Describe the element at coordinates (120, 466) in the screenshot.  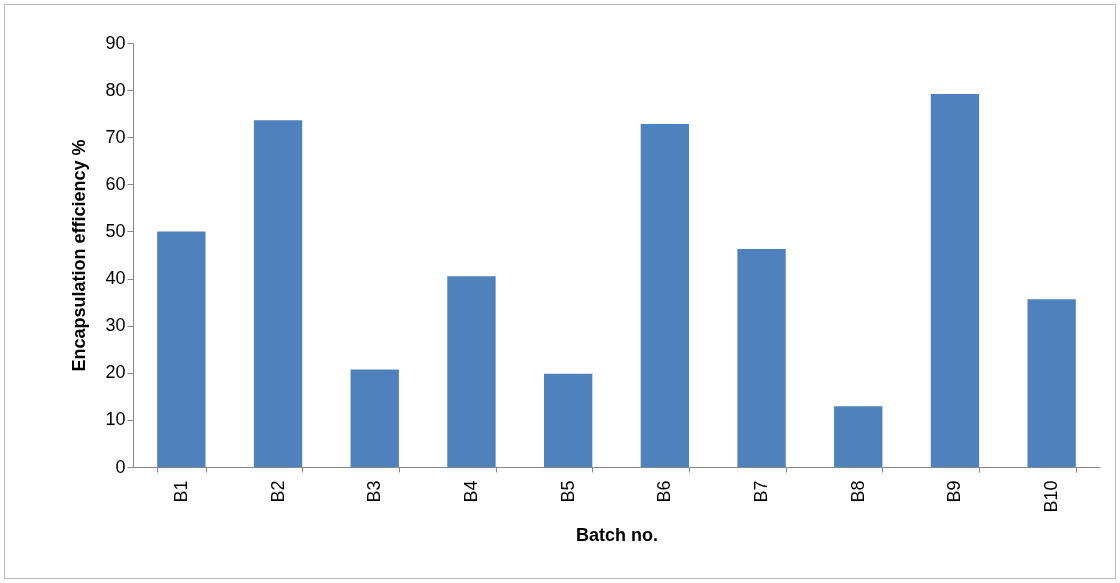
I see `y-tick-label: 0` at that location.